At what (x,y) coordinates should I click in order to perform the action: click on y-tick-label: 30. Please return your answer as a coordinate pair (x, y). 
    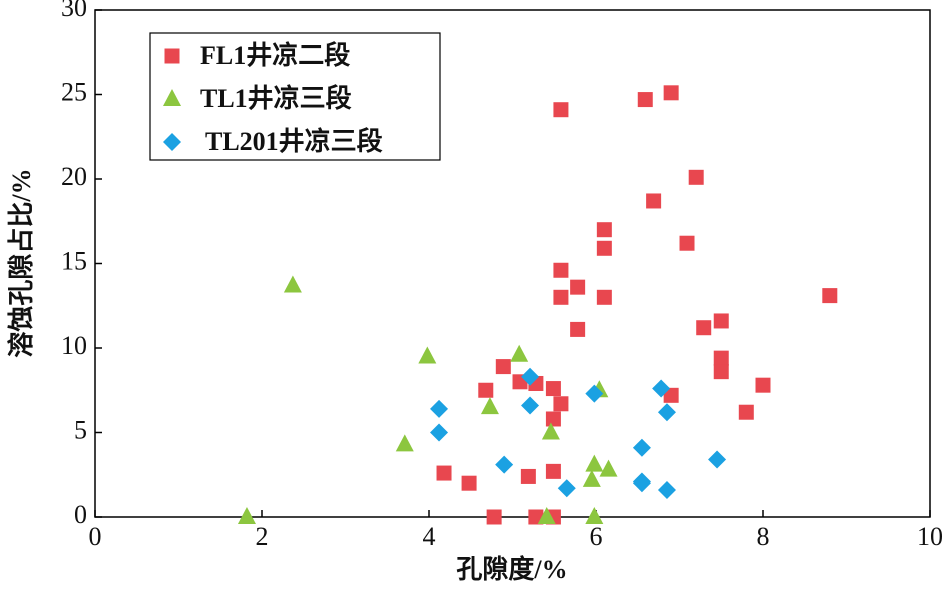
    Looking at the image, I should click on (74, 11).